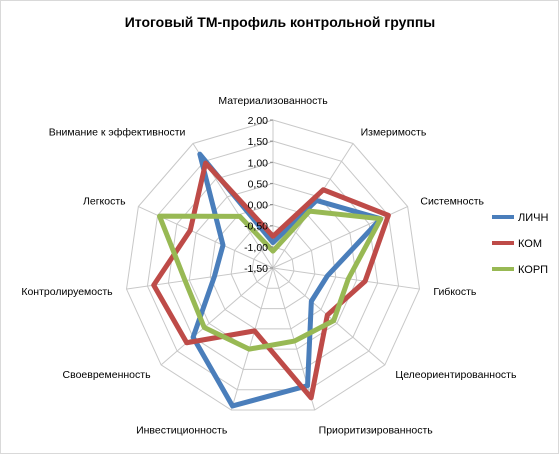 This screenshot has width=559, height=455. I want to click on legend: ЛИЧН КОМ КОРП, so click(520, 244).